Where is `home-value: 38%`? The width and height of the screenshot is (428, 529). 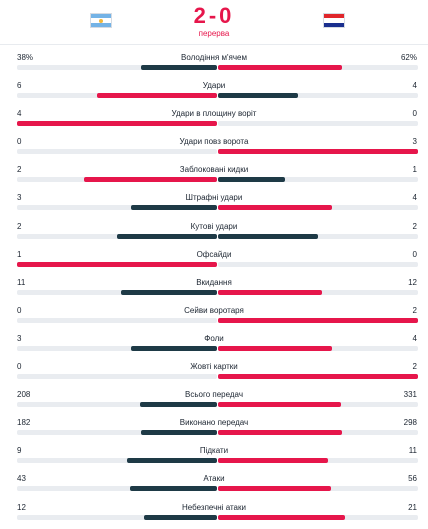
home-value: 38% is located at coordinates (25, 57).